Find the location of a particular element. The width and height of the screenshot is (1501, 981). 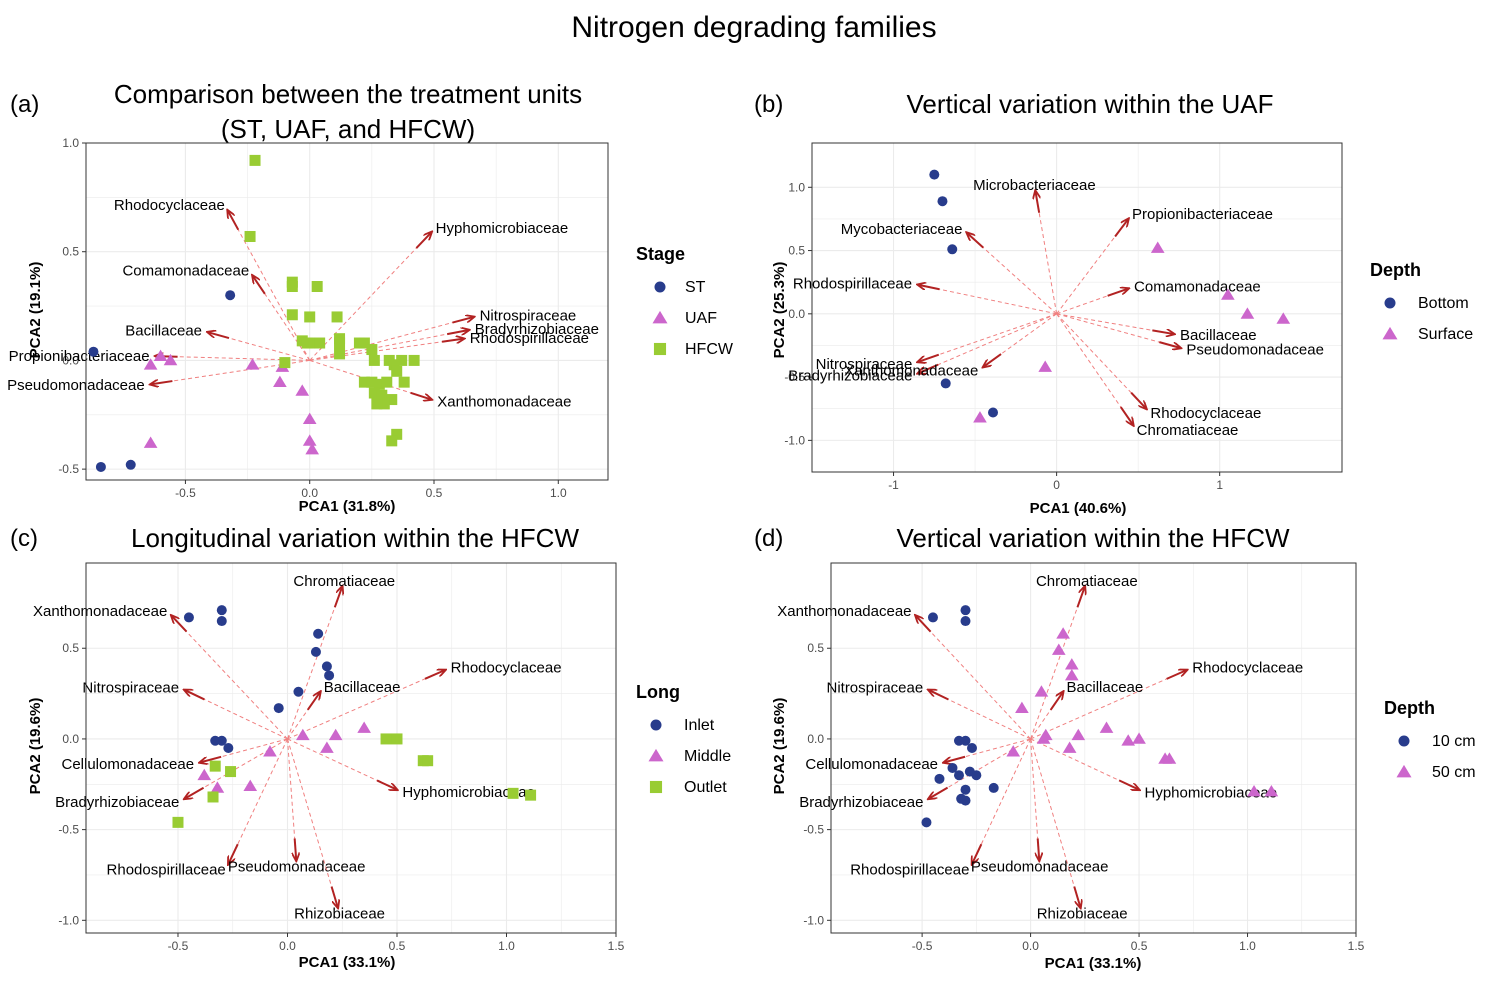

x-tick-label: -1 is located at coordinates (893, 485).